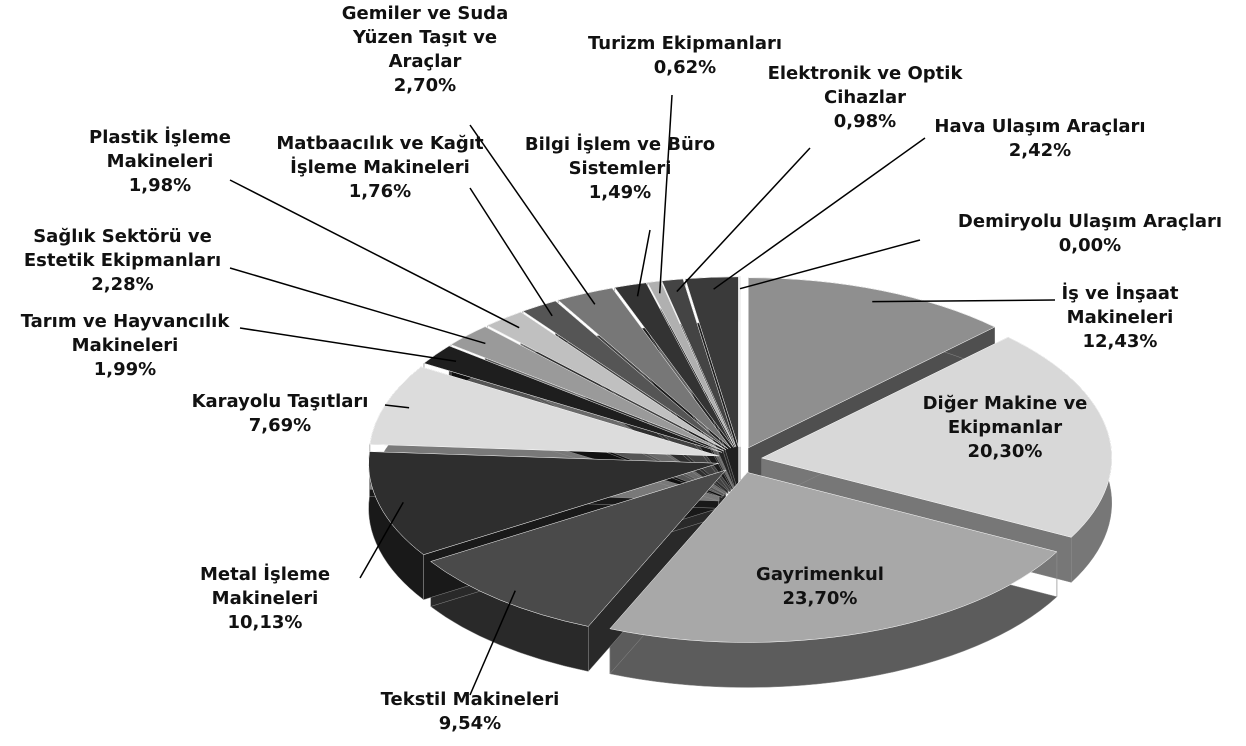 This screenshot has height=746, width=1246. I want to click on category-name: Metal İşleme Makineleri, so click(265, 586).